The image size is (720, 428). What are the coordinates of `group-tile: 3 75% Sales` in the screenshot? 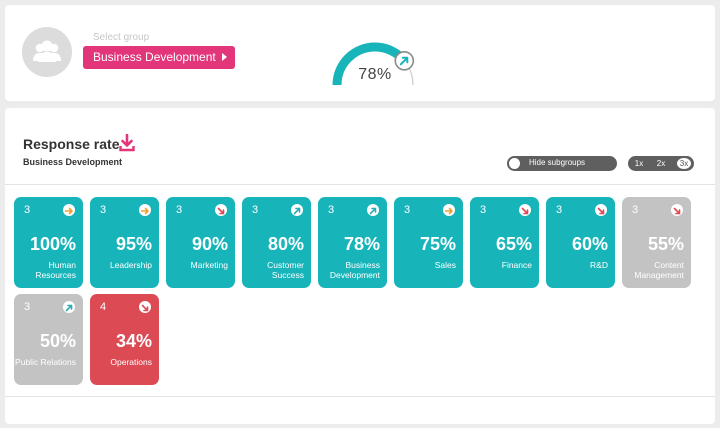 It's located at (428, 242).